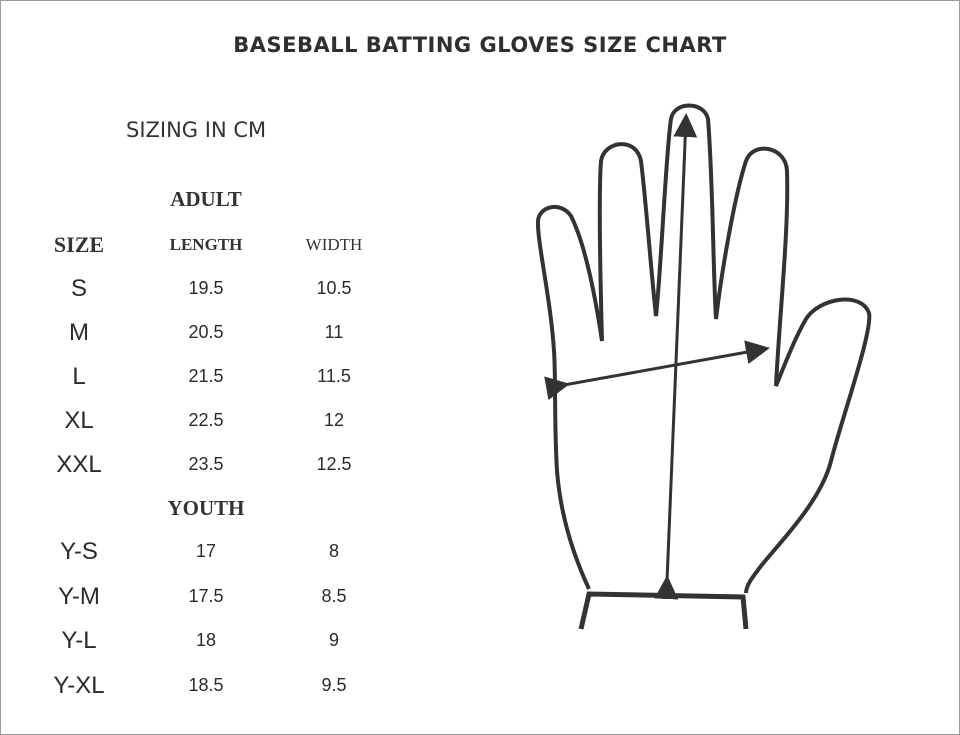  I want to click on youth-heading: YOUTH, so click(206, 508).